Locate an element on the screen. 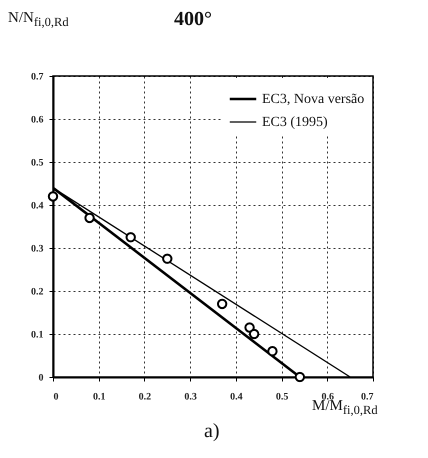 The image size is (428, 458). x-tick-label: 0.5 is located at coordinates (282, 397).